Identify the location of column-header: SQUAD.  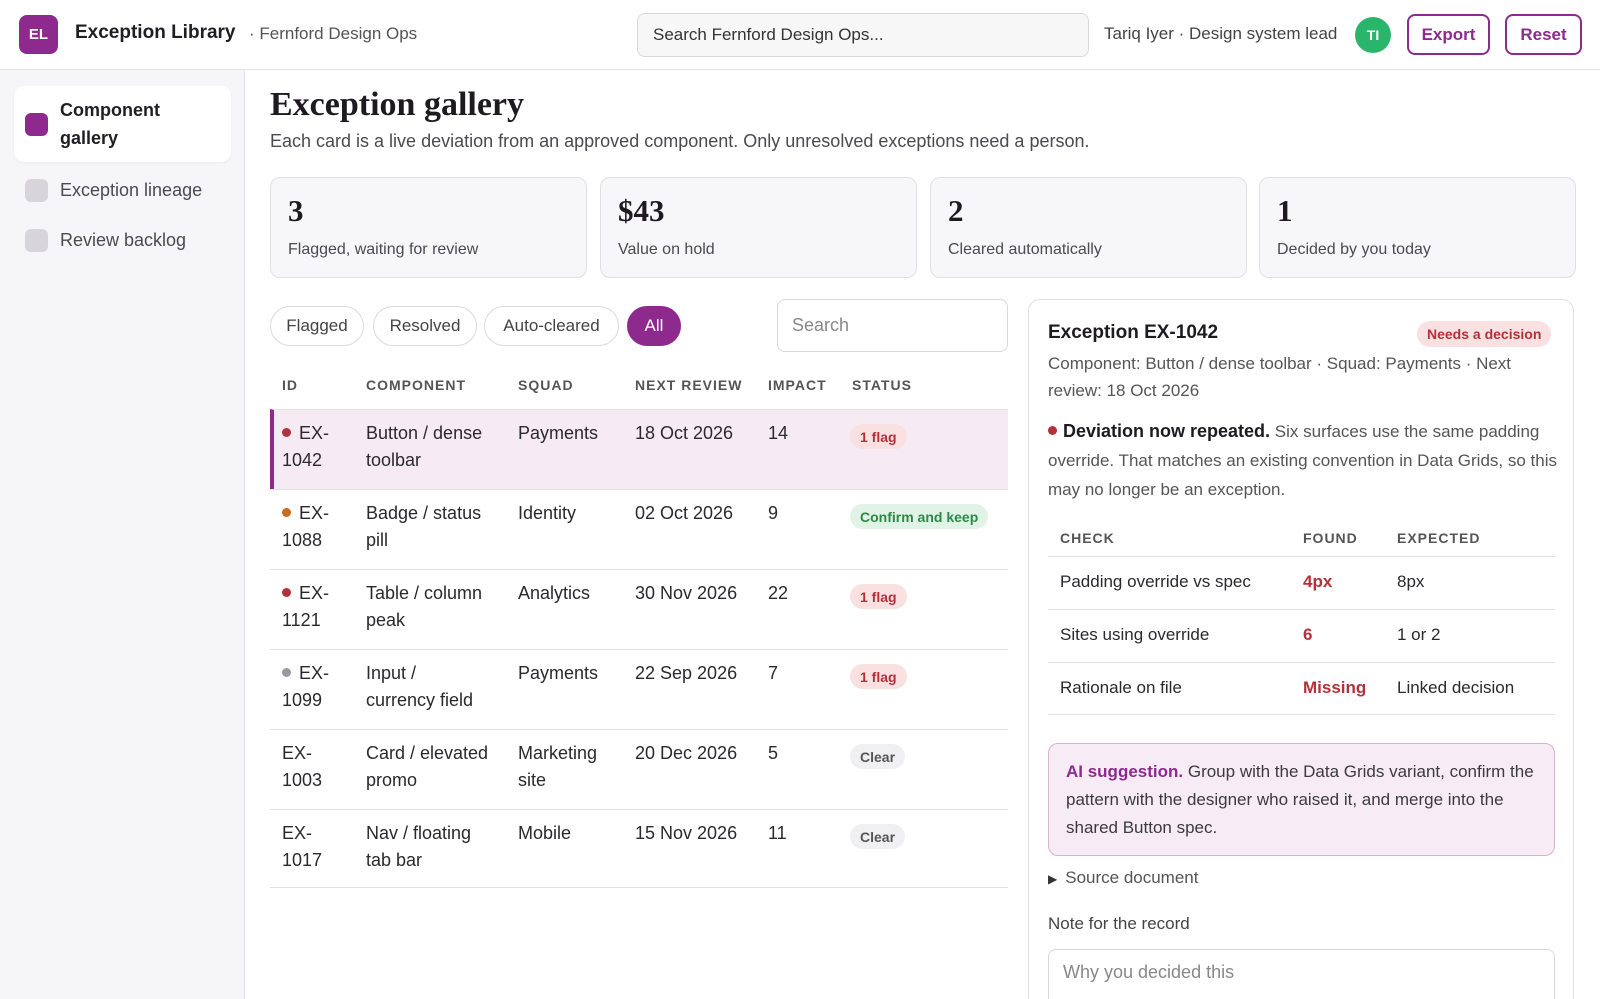
(546, 385).